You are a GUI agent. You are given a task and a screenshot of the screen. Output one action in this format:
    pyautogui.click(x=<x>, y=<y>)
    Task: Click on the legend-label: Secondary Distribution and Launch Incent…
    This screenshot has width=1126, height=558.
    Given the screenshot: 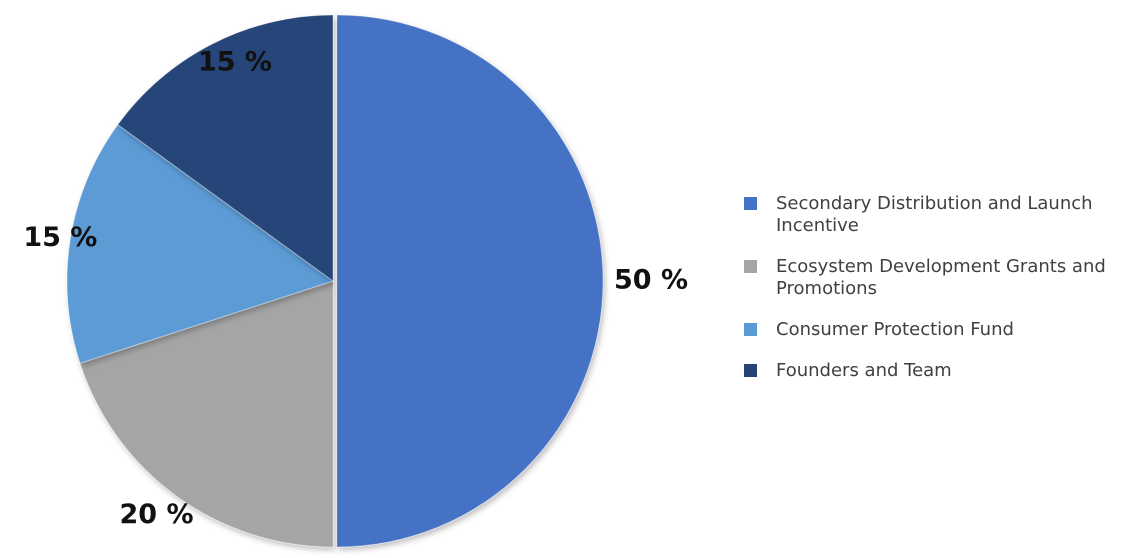 What is the action you would take?
    pyautogui.click(x=934, y=214)
    